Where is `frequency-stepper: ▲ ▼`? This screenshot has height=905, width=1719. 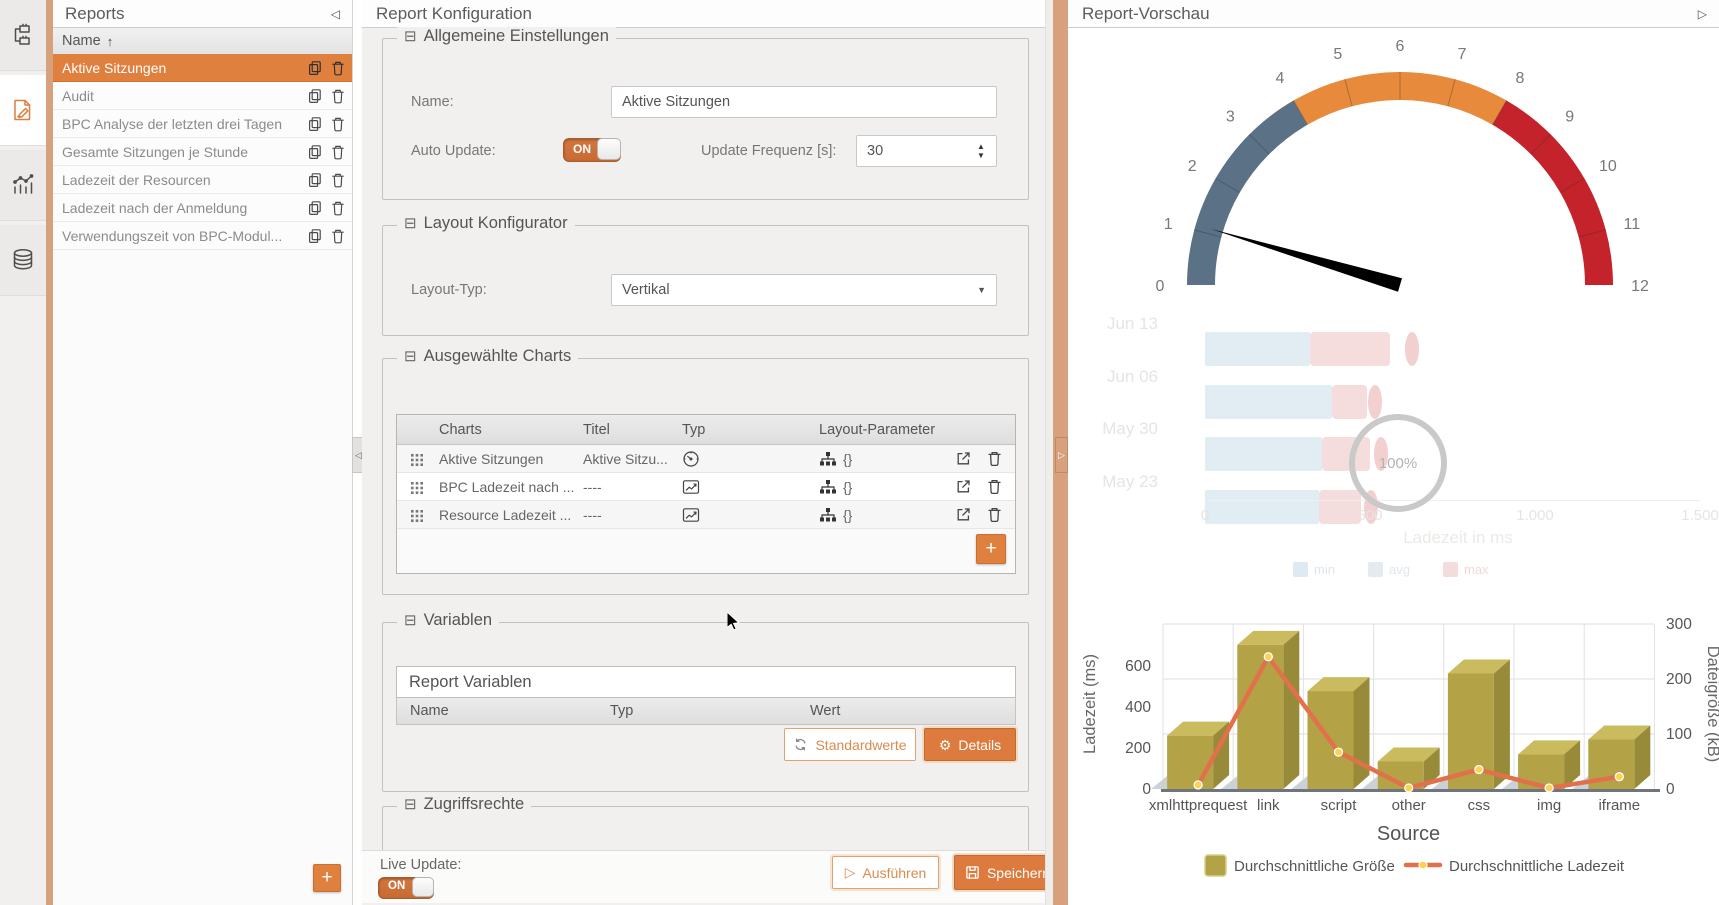
frequency-stepper: ▲ ▼ is located at coordinates (981, 151).